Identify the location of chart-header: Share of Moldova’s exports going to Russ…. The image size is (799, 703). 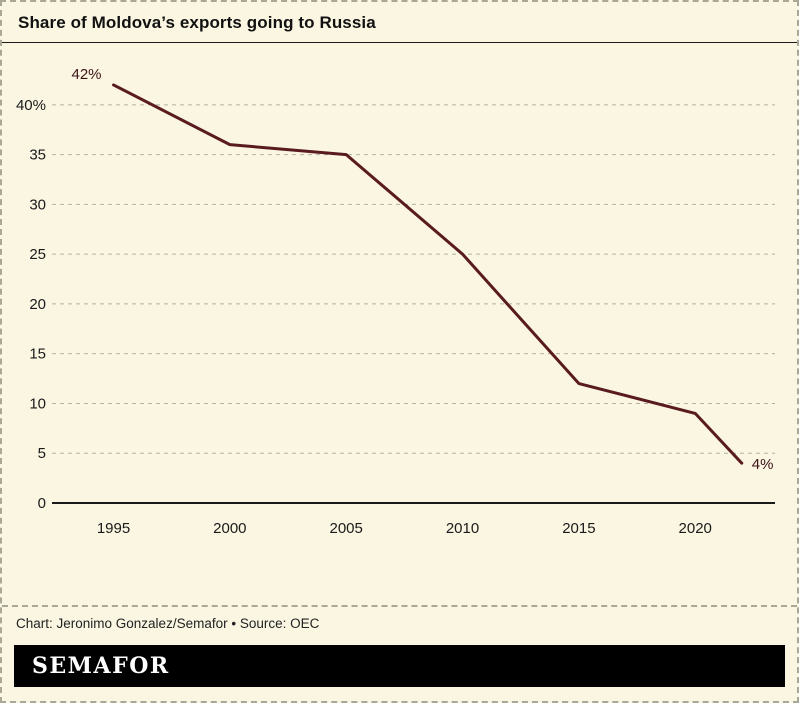
(399, 22).